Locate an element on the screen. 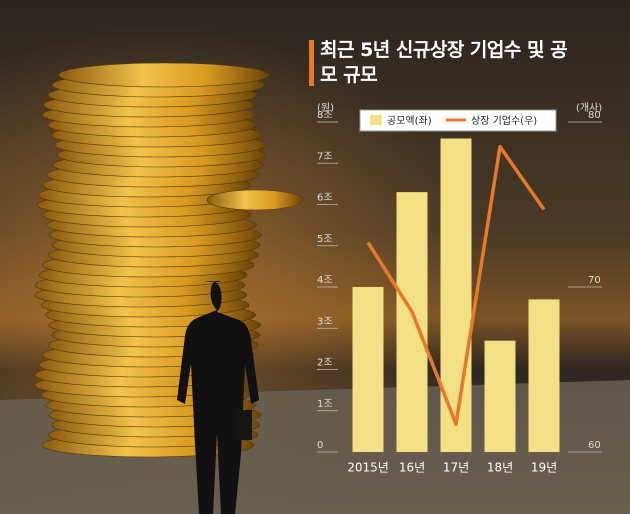 Image resolution: width=630 pixels, height=514 pixels. title-bar is located at coordinates (311, 63).